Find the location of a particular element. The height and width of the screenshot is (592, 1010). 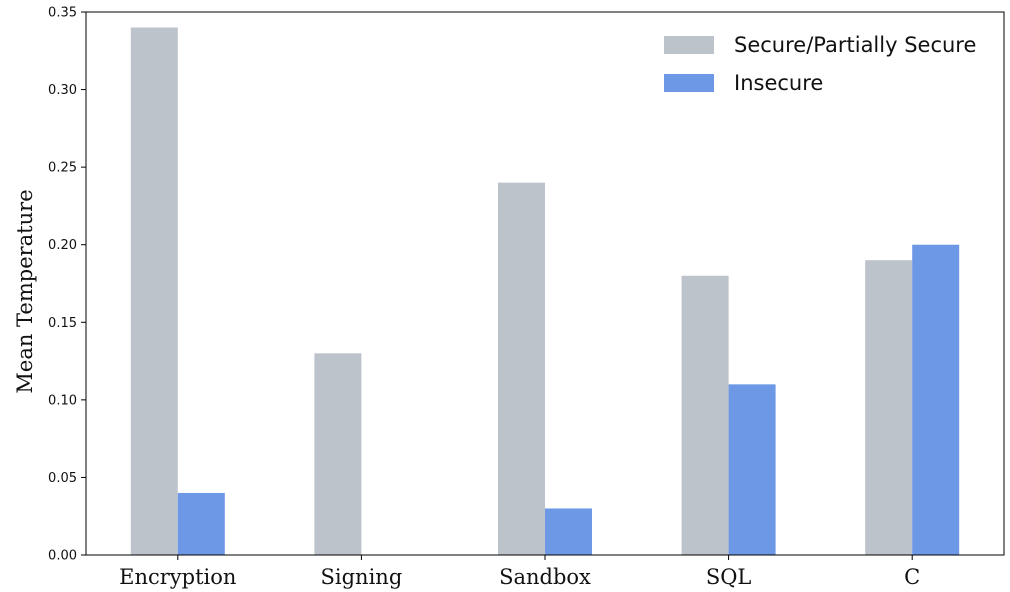

y-tick-label: 0.10 is located at coordinates (62, 400).